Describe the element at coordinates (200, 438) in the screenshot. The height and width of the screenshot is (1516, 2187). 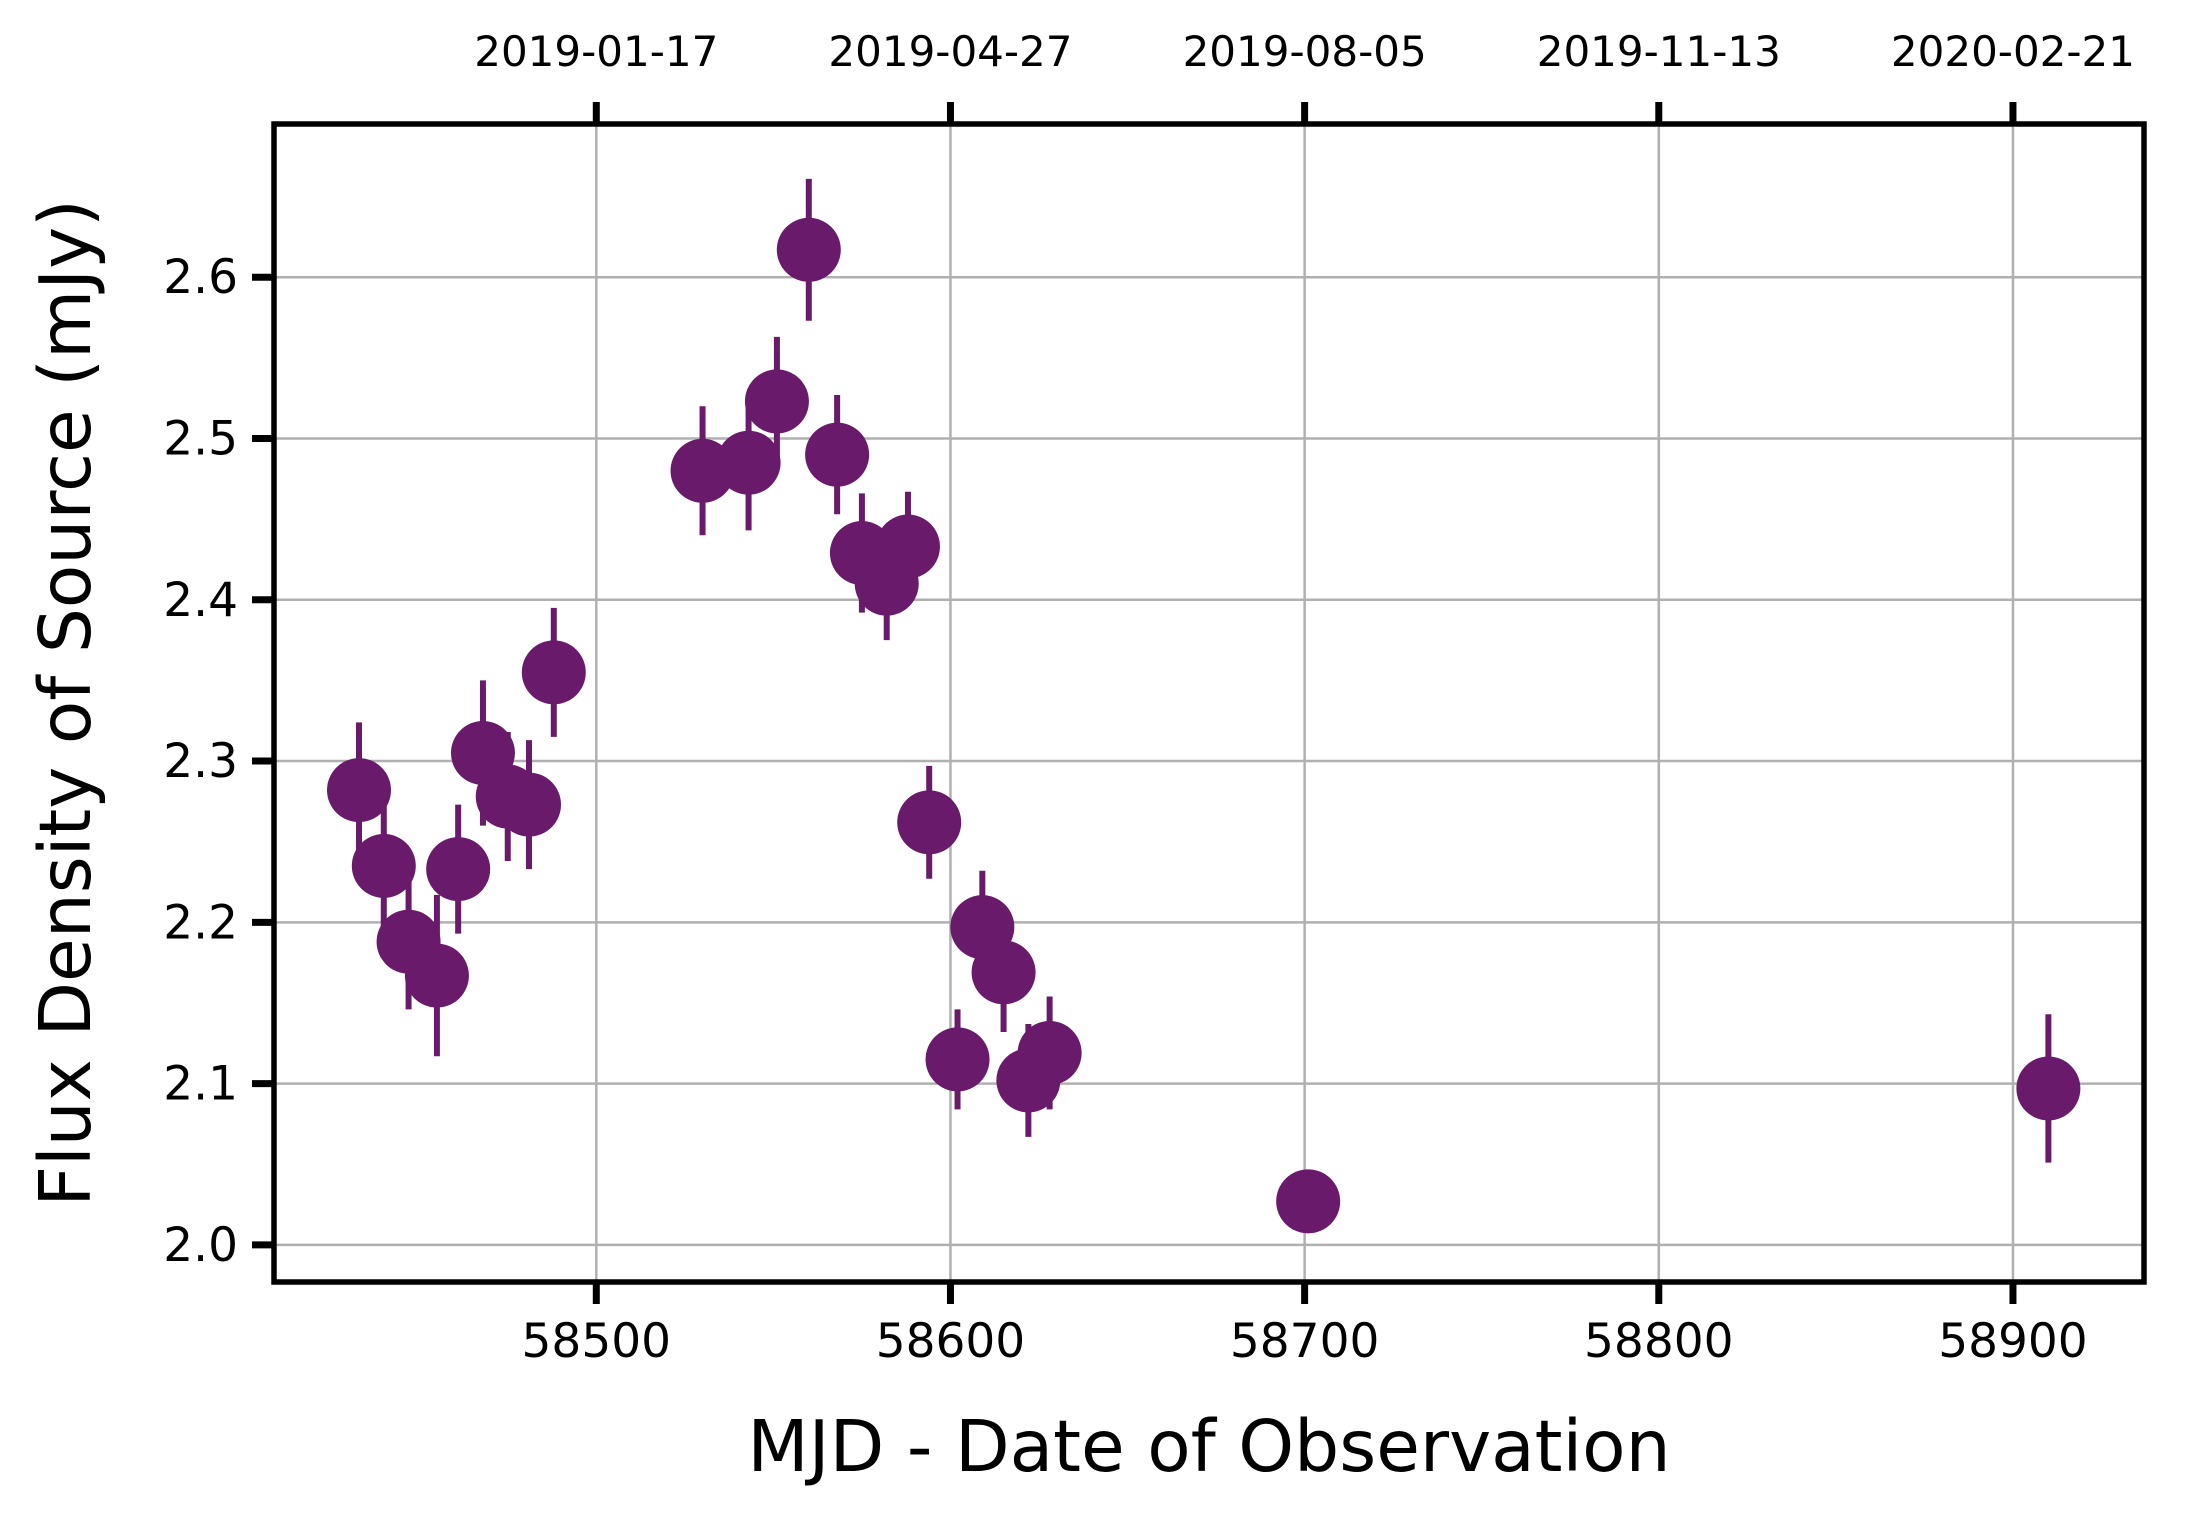
I see `y-tick-label: 2.5` at that location.